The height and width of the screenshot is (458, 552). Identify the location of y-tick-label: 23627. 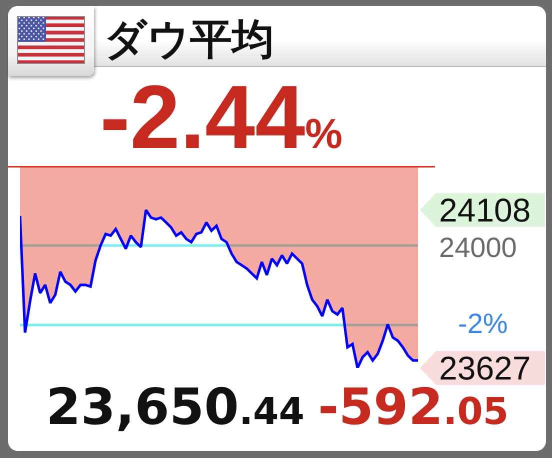
(485, 368).